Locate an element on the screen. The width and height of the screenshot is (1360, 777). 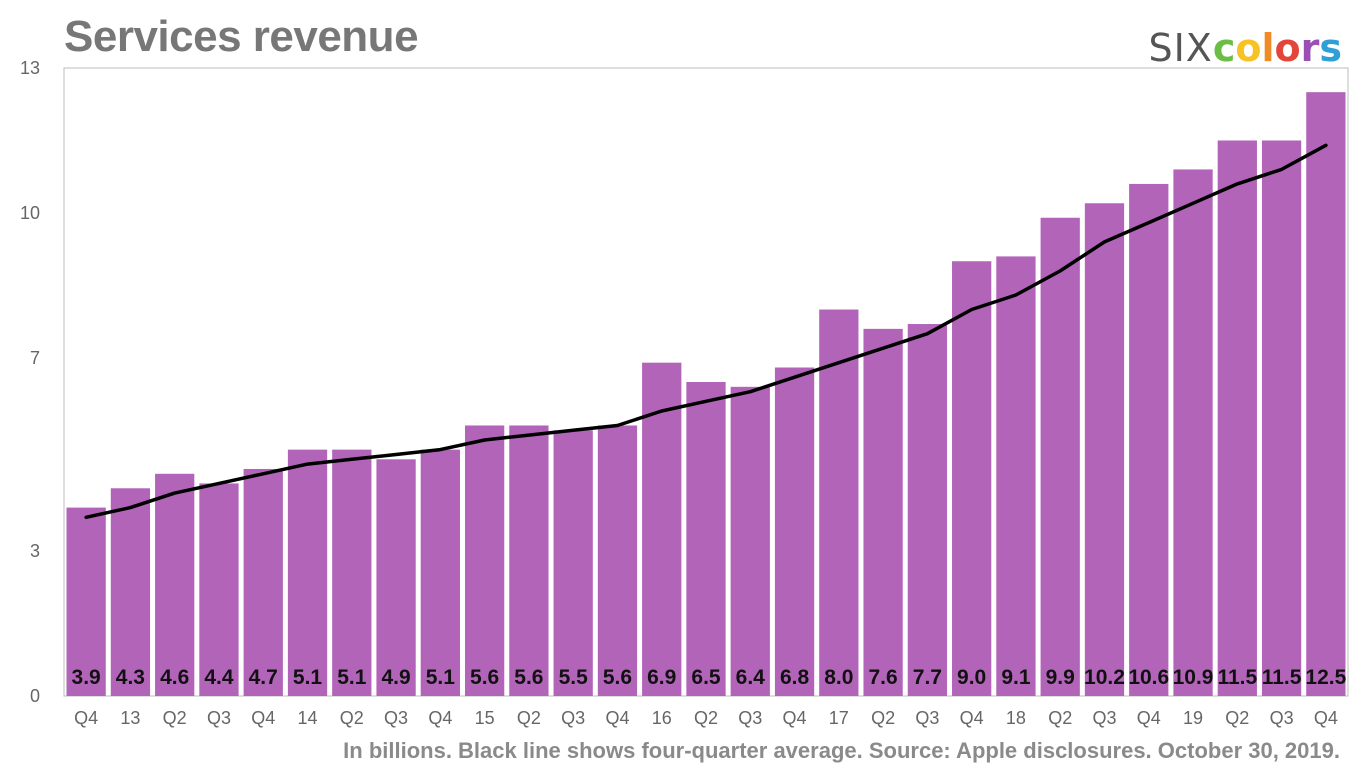
logo-letter: c is located at coordinates (1224, 48).